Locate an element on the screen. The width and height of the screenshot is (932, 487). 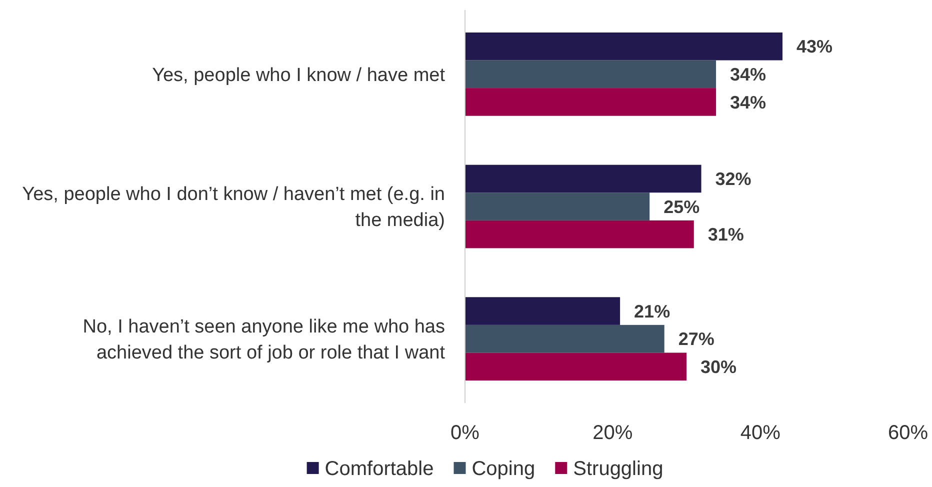
y-tick-label: Yes, people who I don’t know / haven’t met (e.g. in the media) is located at coordinates (233, 208).